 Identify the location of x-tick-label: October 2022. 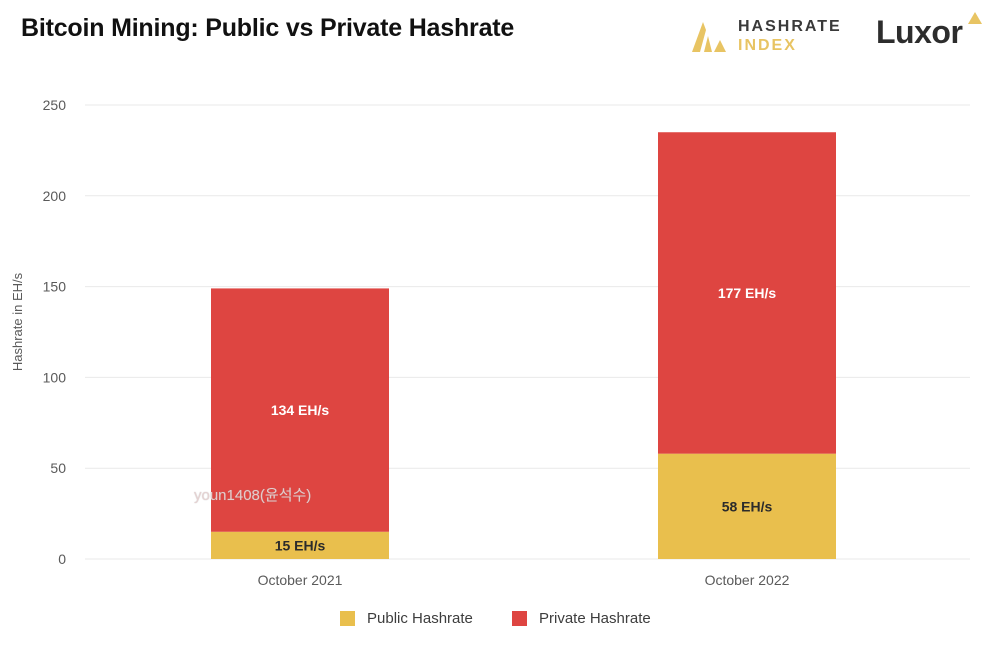
(747, 580).